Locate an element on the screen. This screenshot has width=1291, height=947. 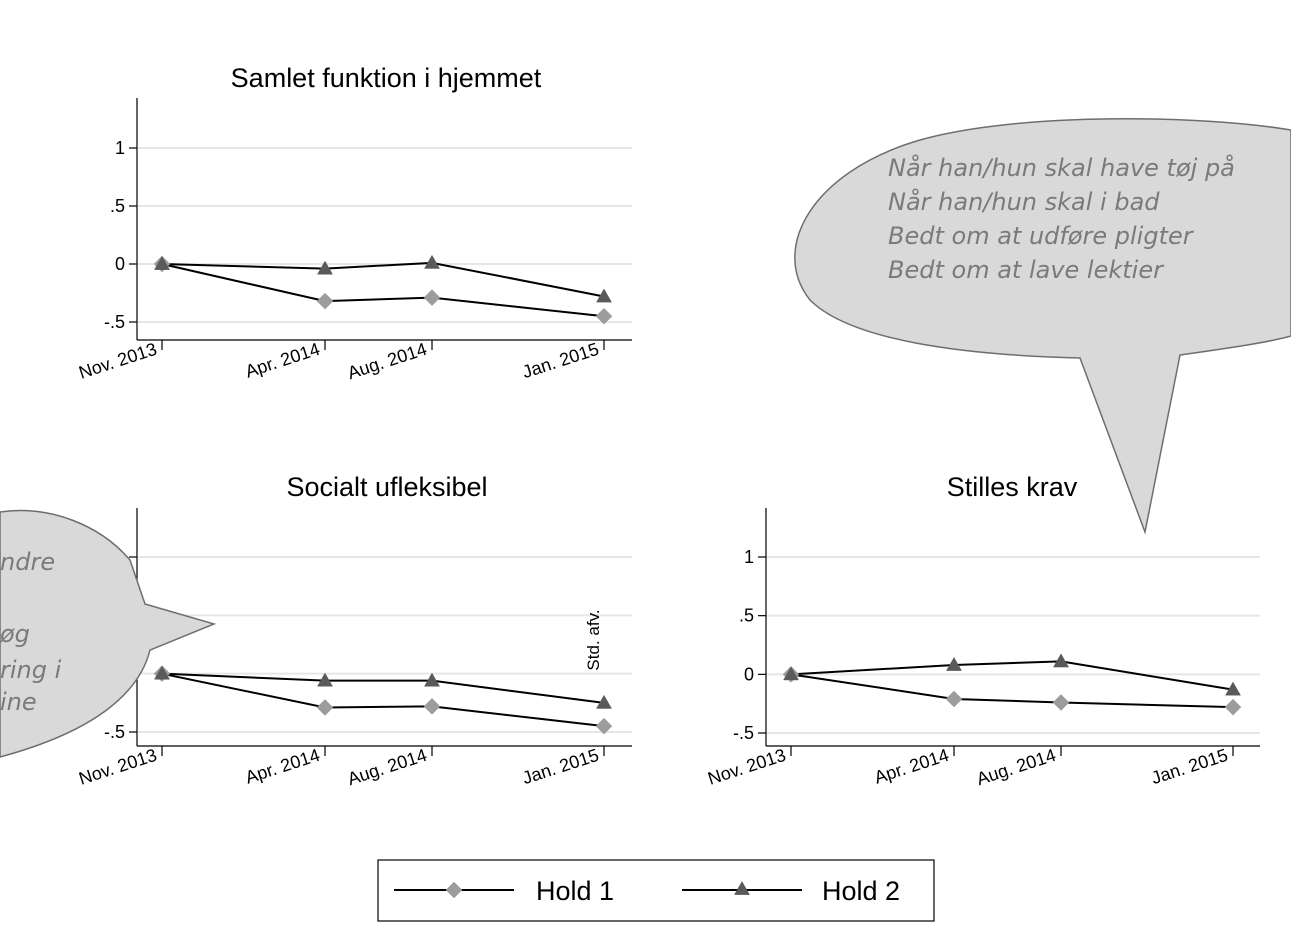
panel-title: Socialt ufleksibel is located at coordinates (386, 487).